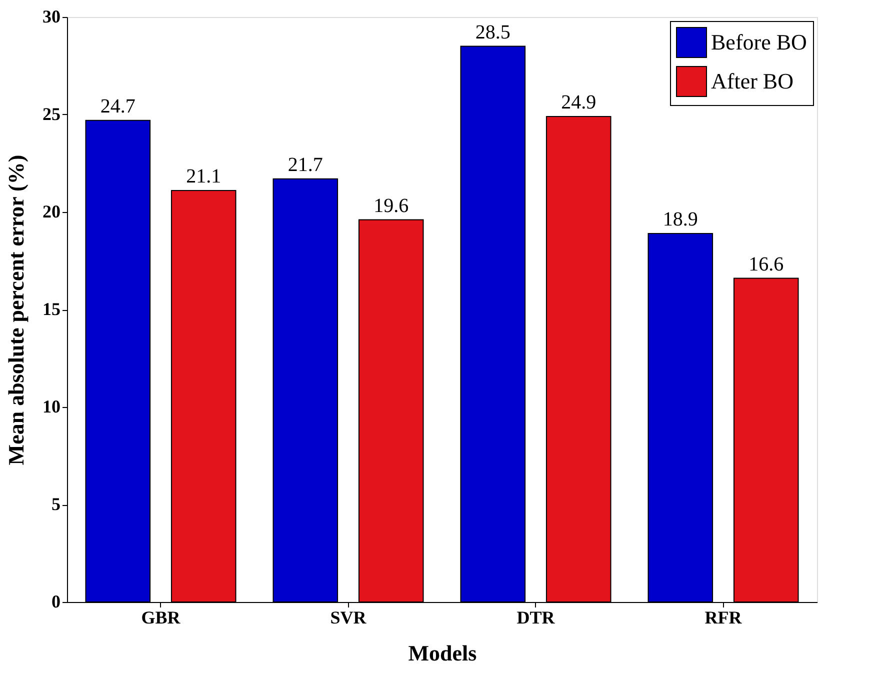 This screenshot has width=873, height=676. What do you see at coordinates (752, 81) in the screenshot?
I see `legend-label: After BO` at bounding box center [752, 81].